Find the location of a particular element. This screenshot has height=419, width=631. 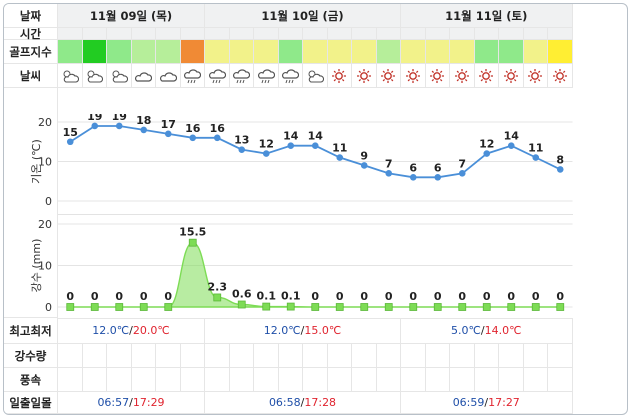

temperature-label: 16 is located at coordinates (193, 128).